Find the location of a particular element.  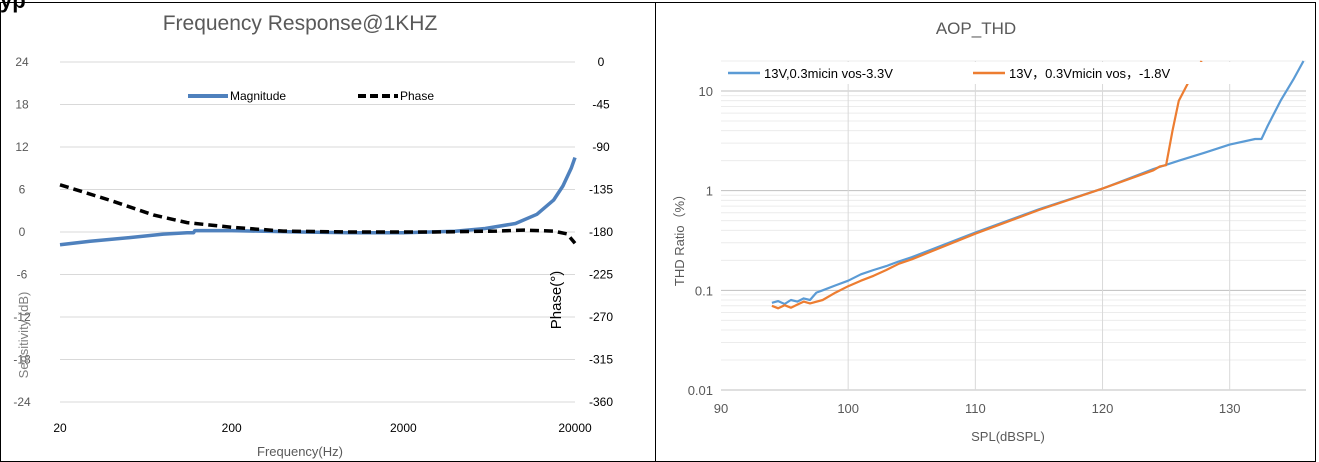

chart-title: AOP_THD is located at coordinates (976, 28).